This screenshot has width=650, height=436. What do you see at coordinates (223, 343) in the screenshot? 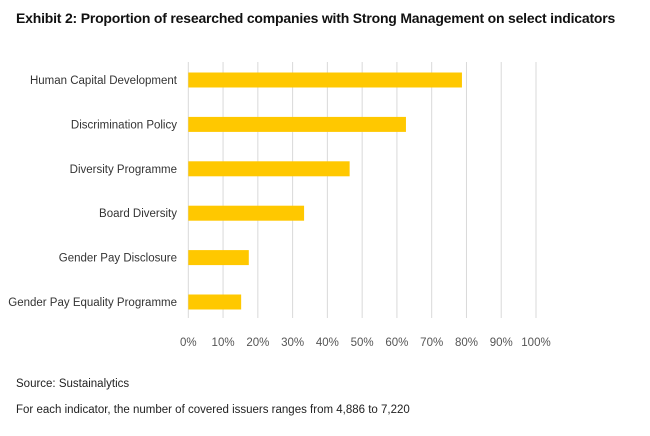
I see `x-tick-label: 10%` at bounding box center [223, 343].